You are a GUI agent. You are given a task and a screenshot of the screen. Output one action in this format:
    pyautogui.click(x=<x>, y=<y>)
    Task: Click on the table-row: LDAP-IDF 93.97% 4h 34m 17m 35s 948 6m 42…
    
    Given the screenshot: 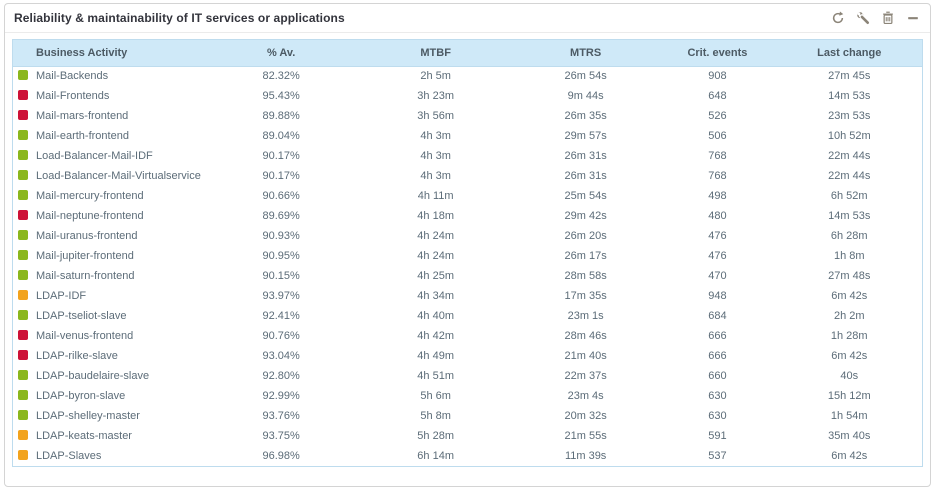 What is the action you would take?
    pyautogui.click(x=467, y=296)
    